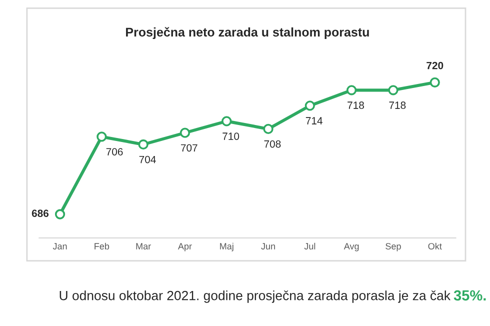  I want to click on data-label: 706, so click(114, 152).